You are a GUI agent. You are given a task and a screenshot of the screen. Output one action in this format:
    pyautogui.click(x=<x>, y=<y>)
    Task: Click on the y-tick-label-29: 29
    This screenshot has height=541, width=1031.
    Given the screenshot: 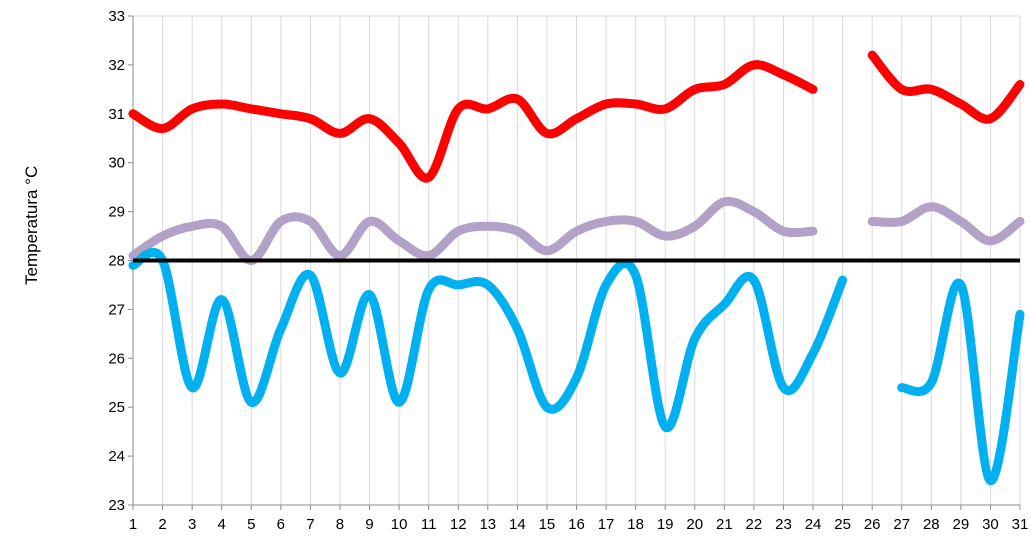 What is the action you would take?
    pyautogui.click(x=116, y=212)
    